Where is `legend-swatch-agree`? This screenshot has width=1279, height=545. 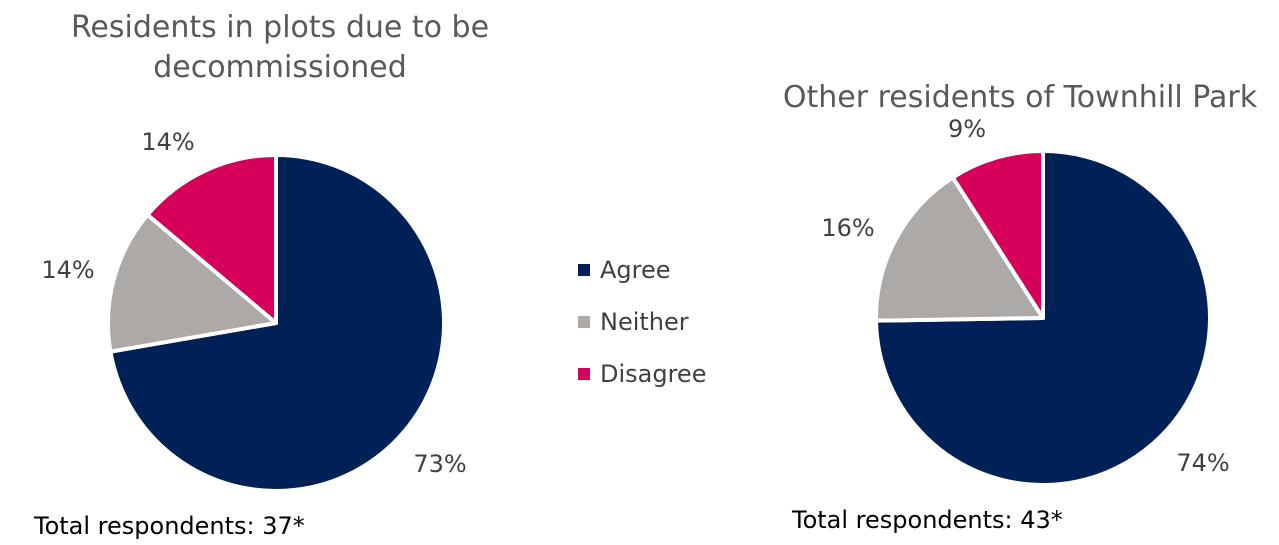
legend-swatch-agree is located at coordinates (584, 270).